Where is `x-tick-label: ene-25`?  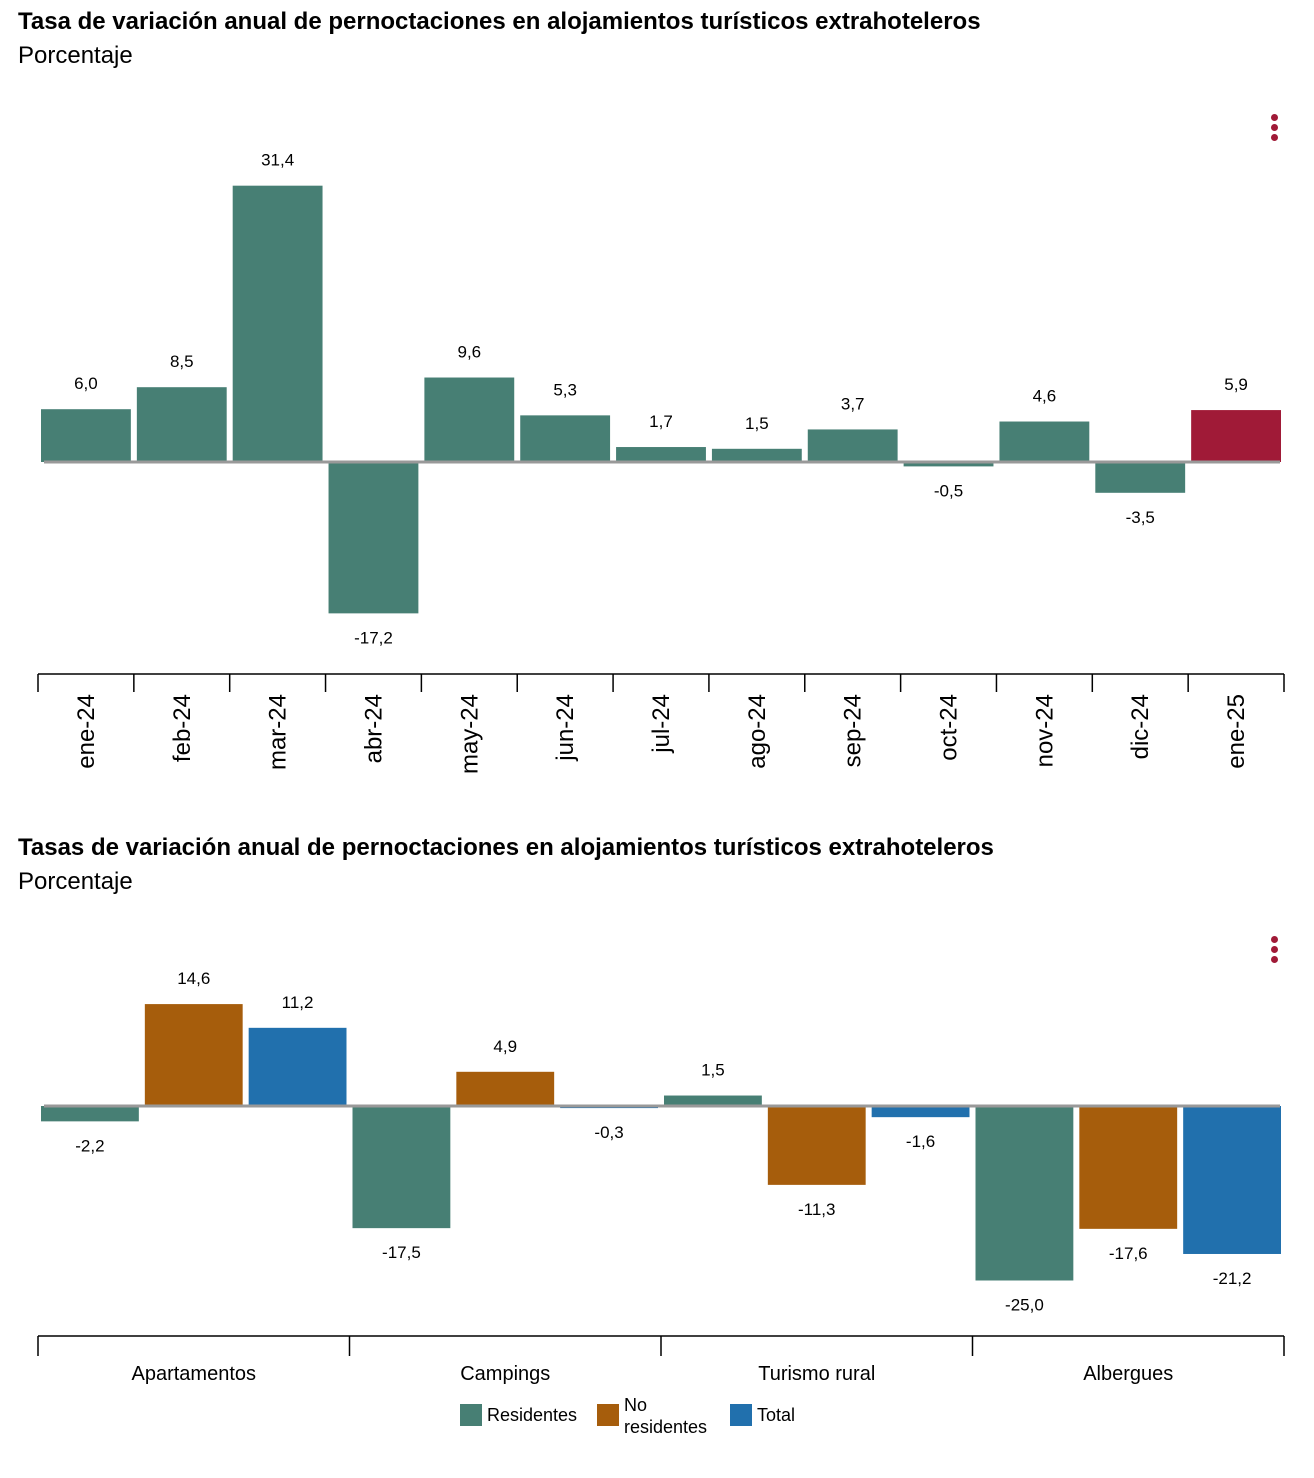 x-tick-label: ene-25 is located at coordinates (1236, 731).